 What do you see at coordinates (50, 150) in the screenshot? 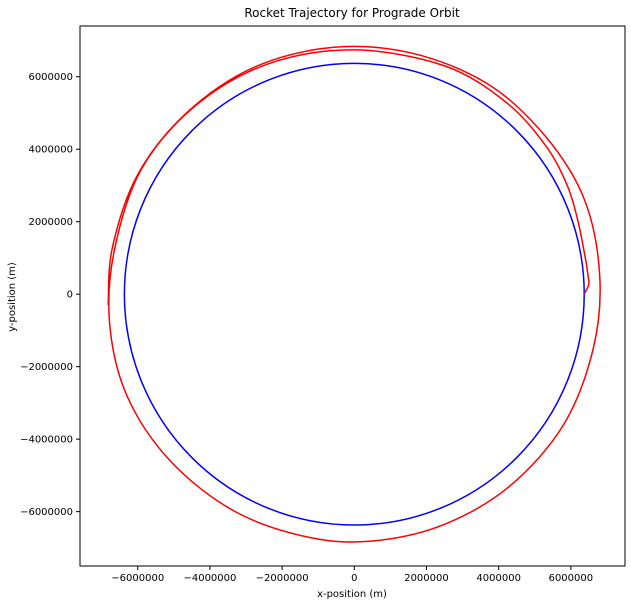
I see `y-tick-label: 4000000` at bounding box center [50, 150].